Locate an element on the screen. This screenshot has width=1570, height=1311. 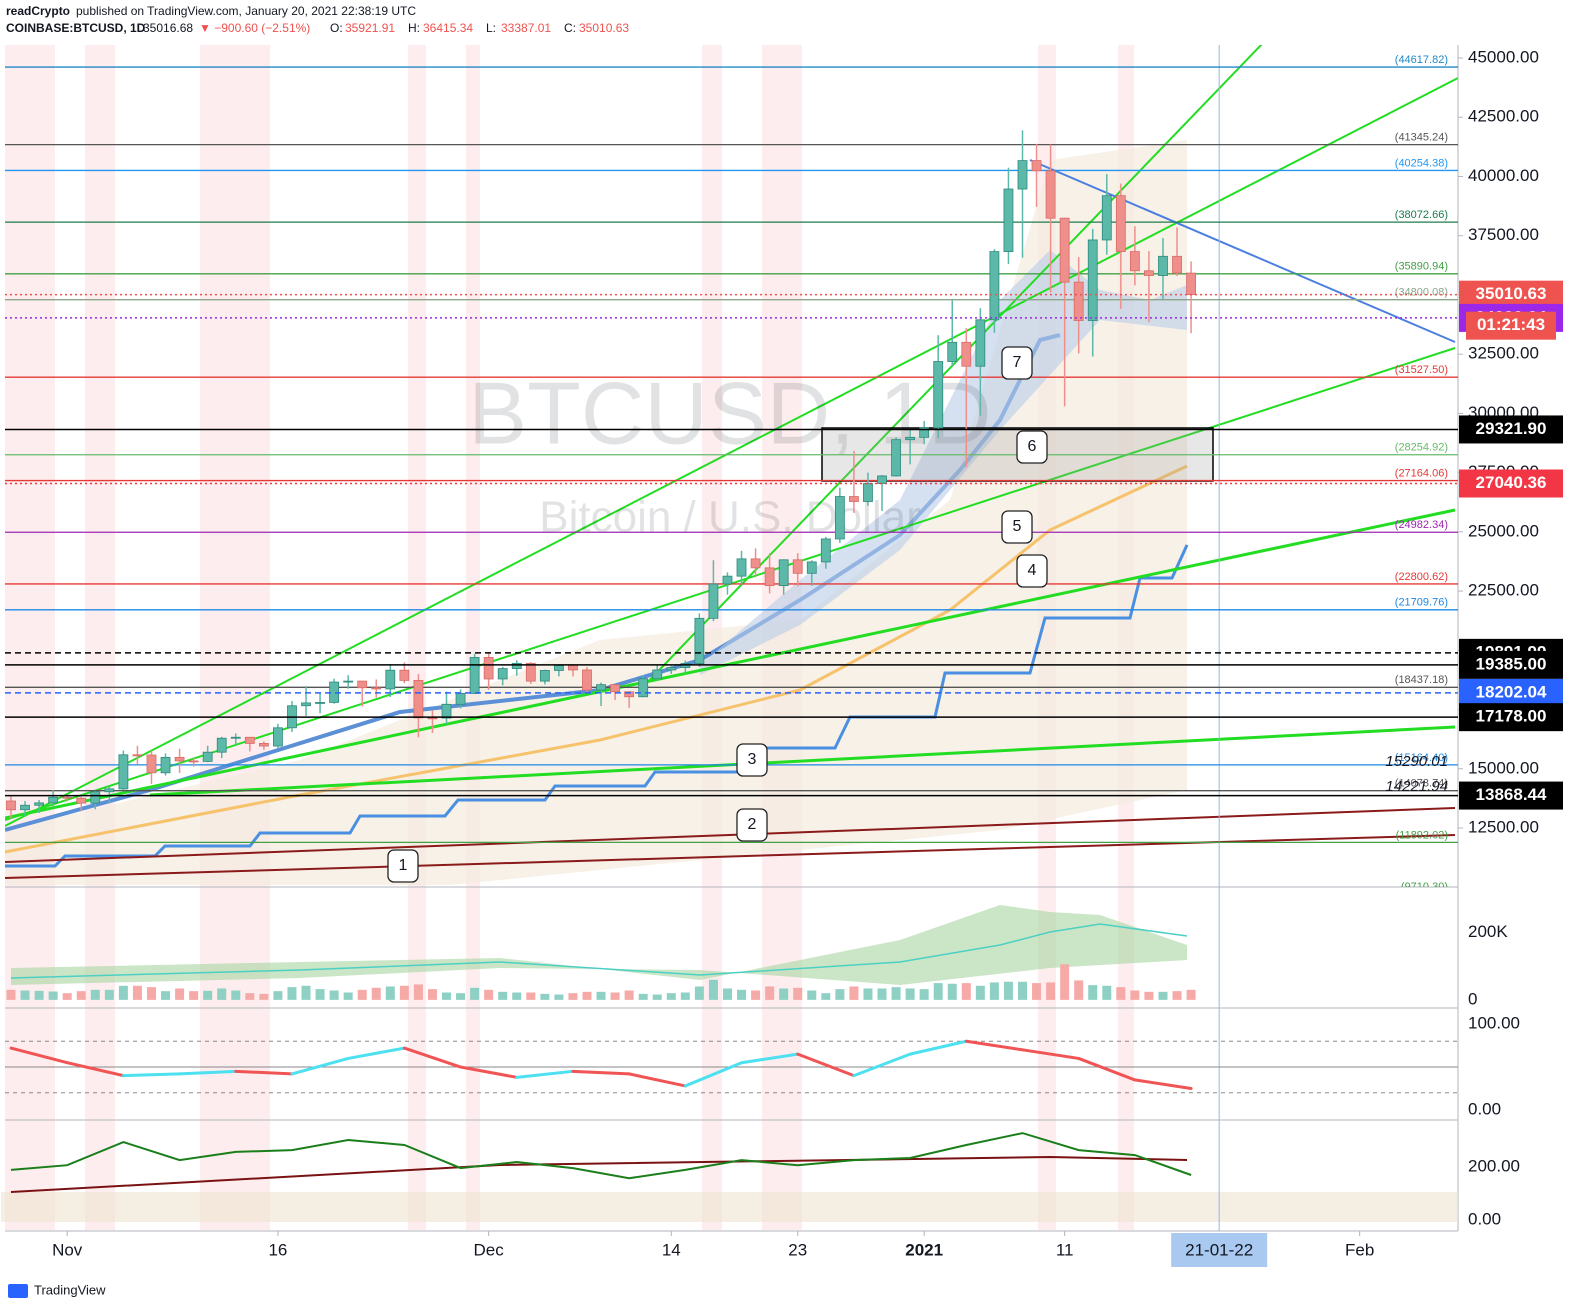
x-tick-label: 16 is located at coordinates (277, 1249).